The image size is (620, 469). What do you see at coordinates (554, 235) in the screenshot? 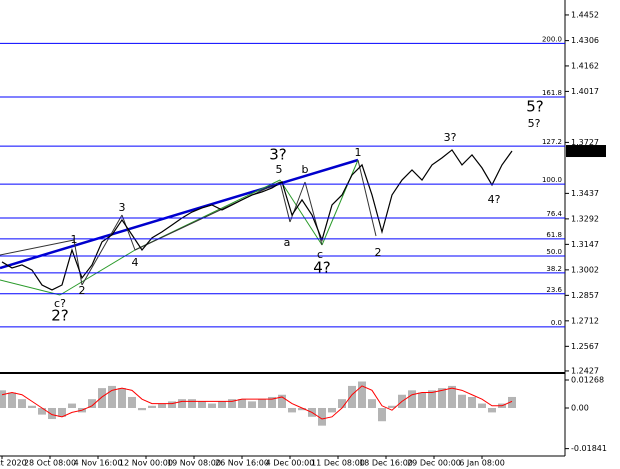
I see `fib-label: 61.8` at bounding box center [554, 235].